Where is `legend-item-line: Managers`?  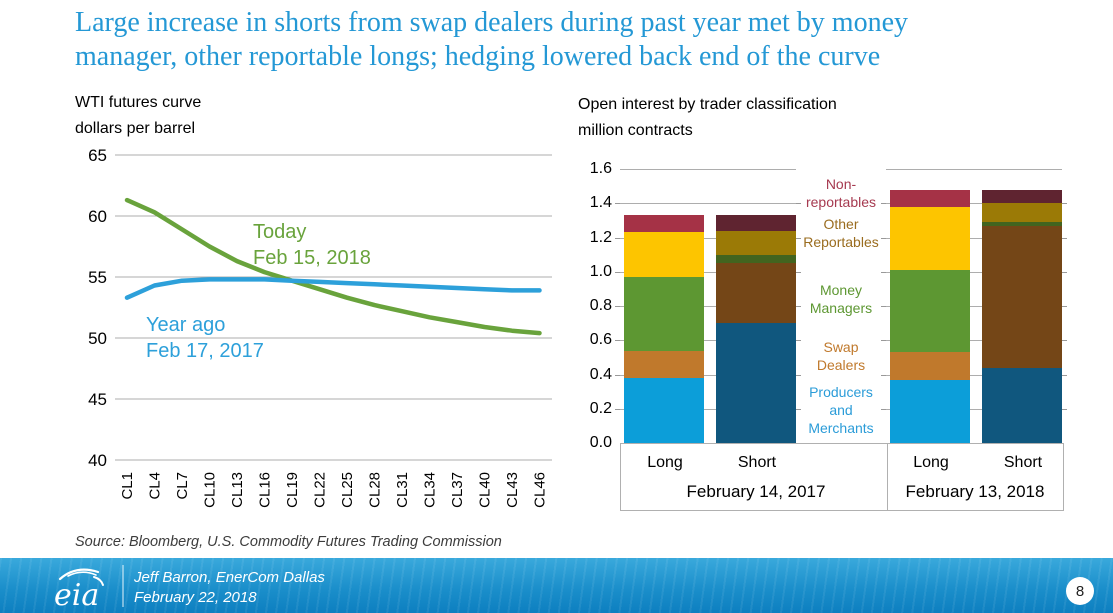
legend-item-line: Managers is located at coordinates (841, 308).